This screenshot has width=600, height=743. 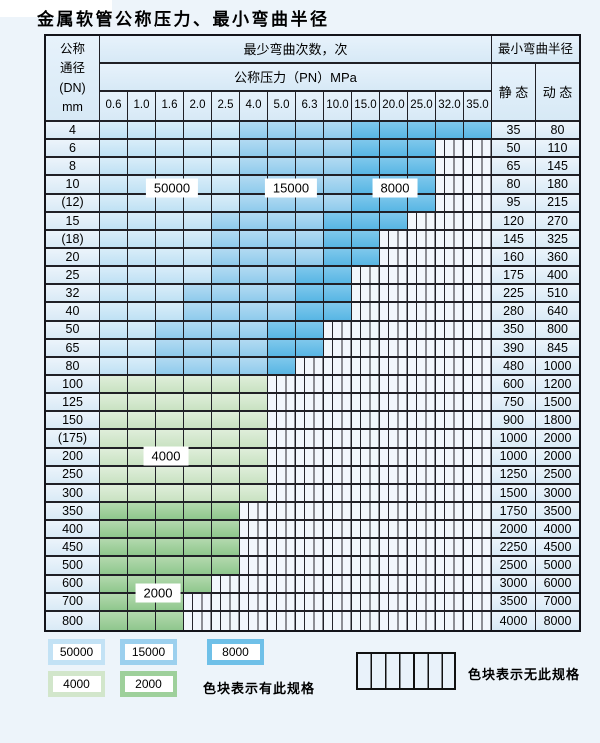 What do you see at coordinates (557, 421) in the screenshot?
I see `dynamic-radius-cell: 1800` at bounding box center [557, 421].